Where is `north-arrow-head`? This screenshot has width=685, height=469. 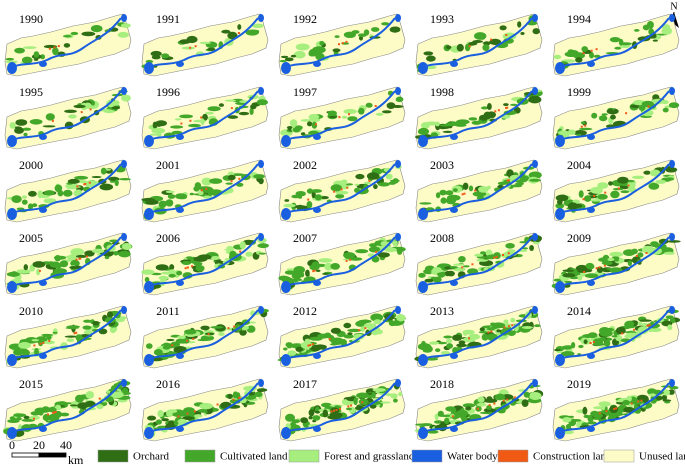
north-arrow-head is located at coordinates (676, 20).